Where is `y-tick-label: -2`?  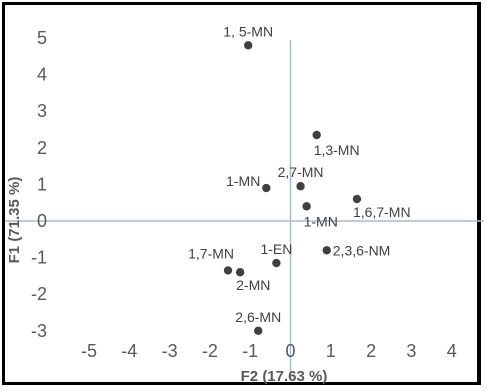
y-tick-label: -2 is located at coordinates (39, 294).